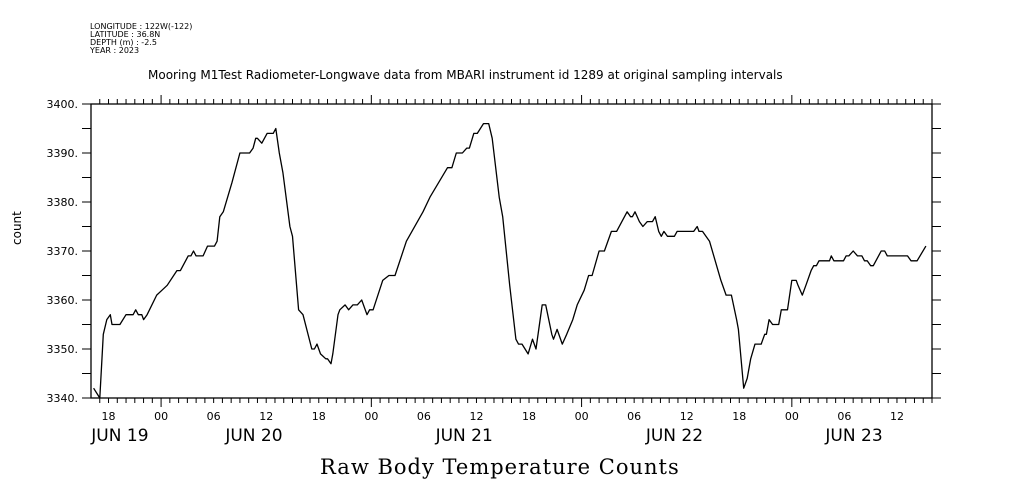 The image size is (1009, 504). Describe the element at coordinates (141, 26) in the screenshot. I see `longitude-label: LONGITUDE : 122W(-122)` at that location.